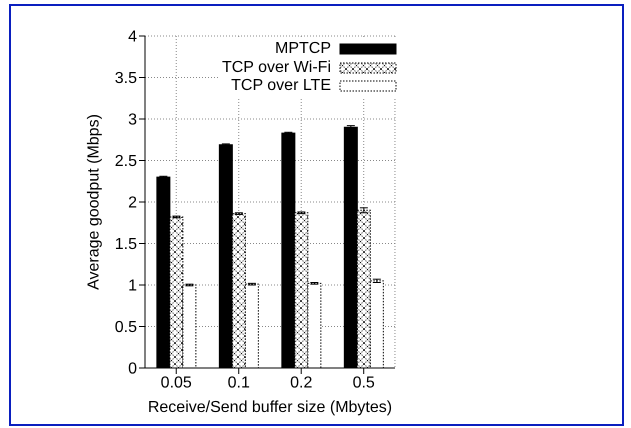 Image resolution: width=631 pixels, height=428 pixels. I want to click on y-tick-label: 3.5, so click(126, 79).